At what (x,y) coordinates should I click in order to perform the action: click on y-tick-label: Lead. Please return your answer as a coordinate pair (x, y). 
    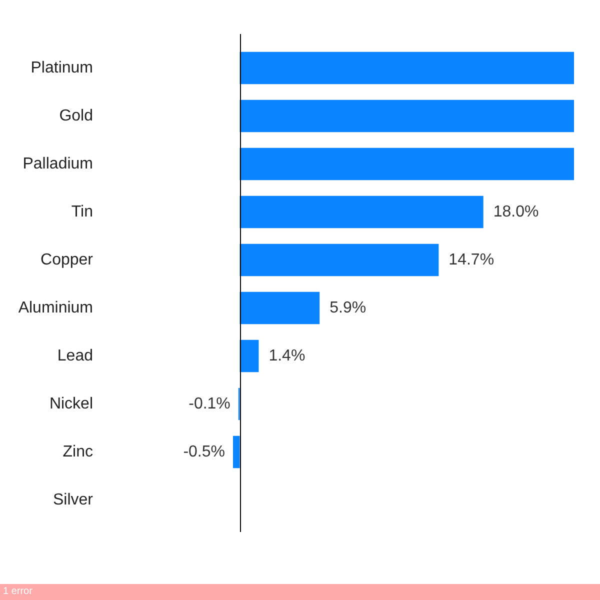
    Looking at the image, I should click on (75, 355).